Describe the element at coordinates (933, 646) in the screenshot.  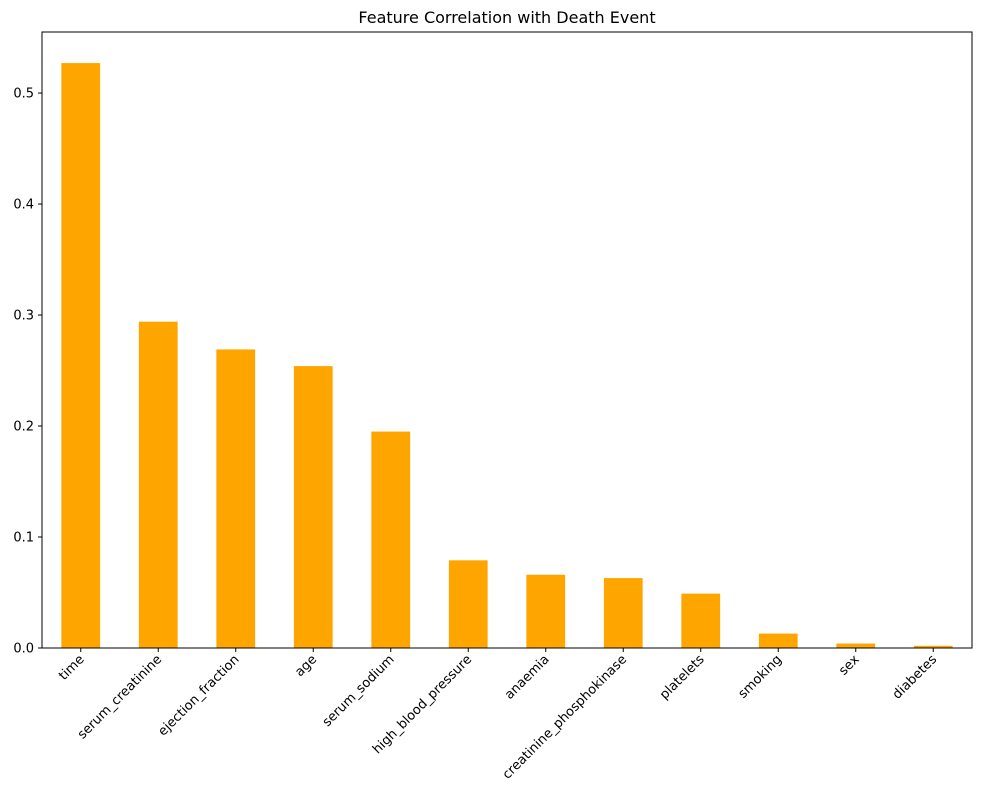
I see `bar-diabetes` at that location.